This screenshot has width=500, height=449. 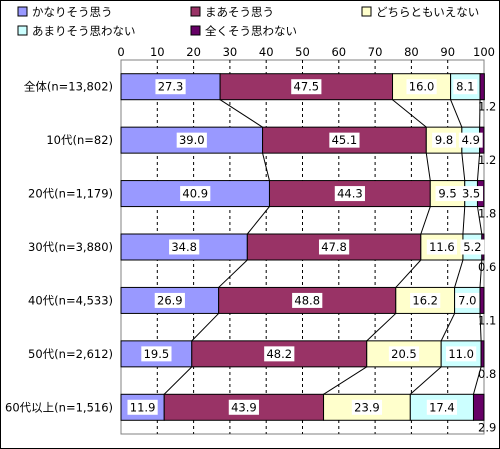 I want to click on category-label-1: 10代(n=82), so click(x=79, y=140).